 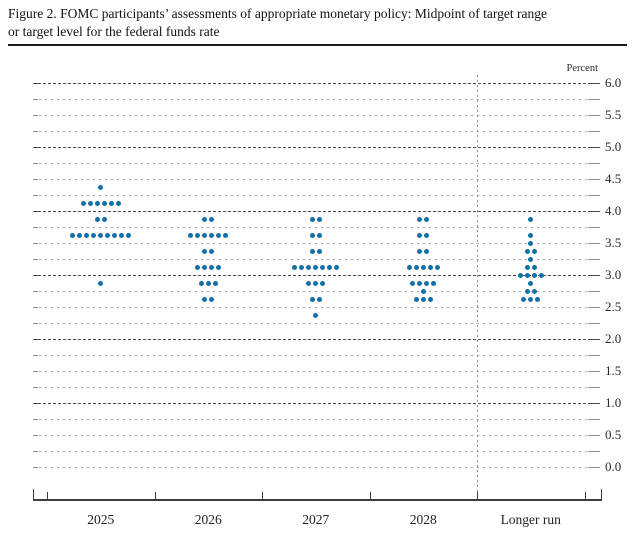 What do you see at coordinates (316, 355) in the screenshot?
I see `gridline-1.75pct` at bounding box center [316, 355].